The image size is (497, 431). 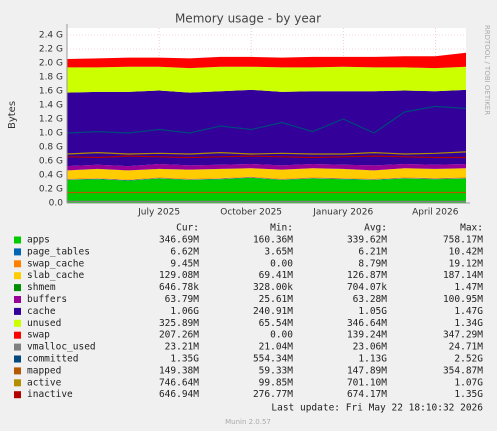 I want to click on legend-label: swap_cache, so click(x=55, y=263).